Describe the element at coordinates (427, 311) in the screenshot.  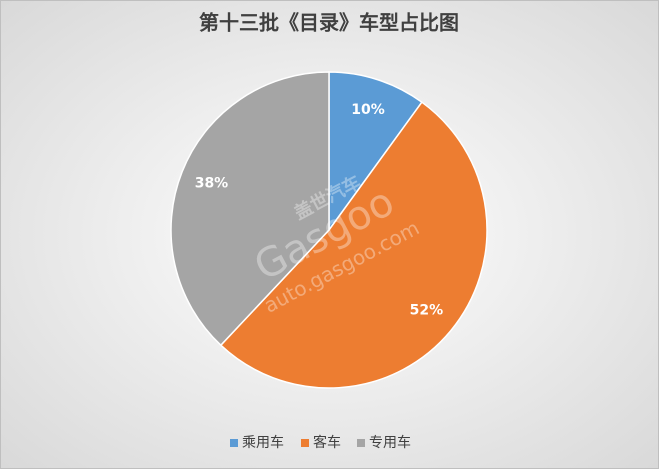
I see `data-label: 52%` at that location.